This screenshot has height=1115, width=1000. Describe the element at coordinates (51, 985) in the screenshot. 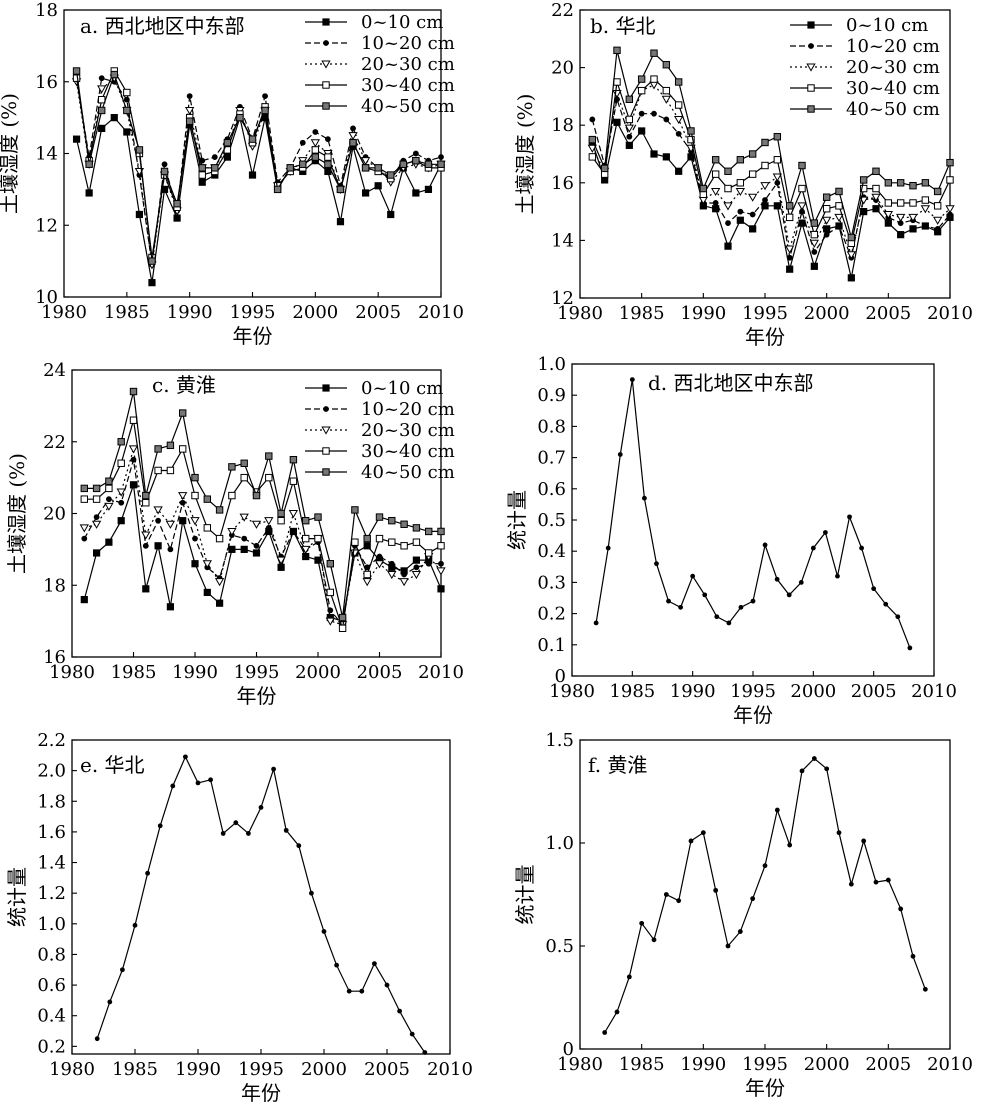

I see `y-tick-label: 0.6` at that location.